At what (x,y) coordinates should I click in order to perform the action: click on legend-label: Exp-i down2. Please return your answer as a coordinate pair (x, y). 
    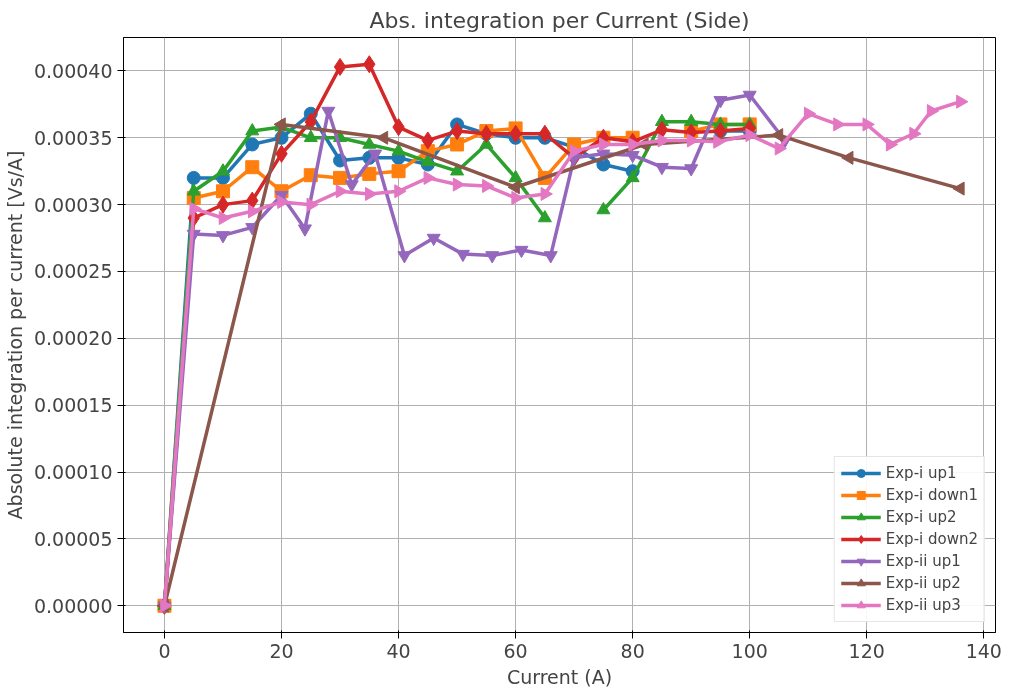
    Looking at the image, I should click on (931, 539).